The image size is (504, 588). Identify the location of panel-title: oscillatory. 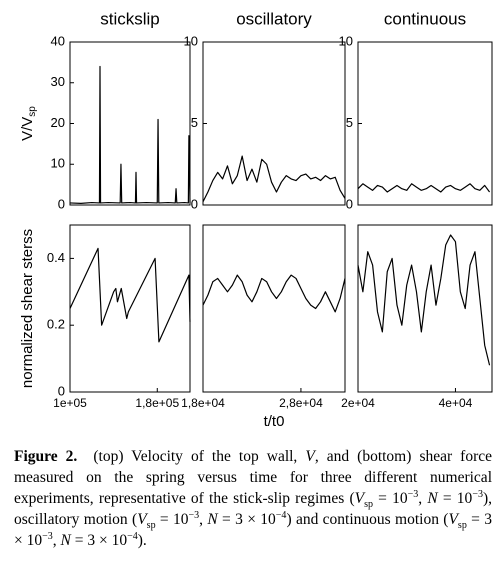
(274, 18).